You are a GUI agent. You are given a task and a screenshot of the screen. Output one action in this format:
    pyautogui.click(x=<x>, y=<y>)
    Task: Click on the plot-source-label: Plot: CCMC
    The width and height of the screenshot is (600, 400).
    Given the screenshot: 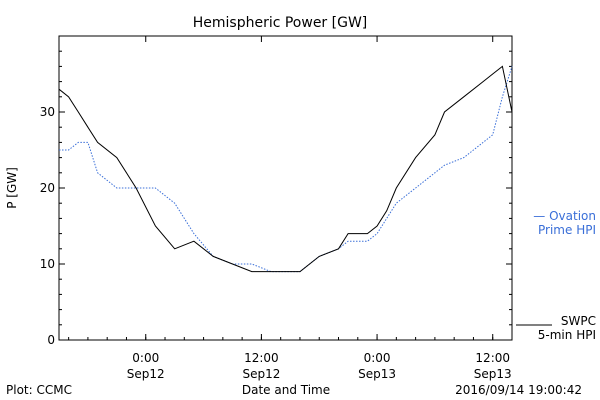 What is the action you would take?
    pyautogui.click(x=39, y=390)
    